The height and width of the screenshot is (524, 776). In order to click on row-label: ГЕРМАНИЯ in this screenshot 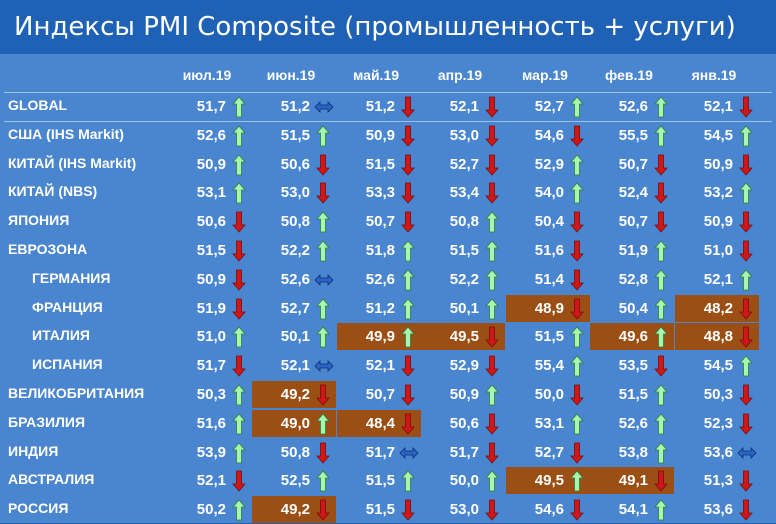, I will do `click(71, 277)`.